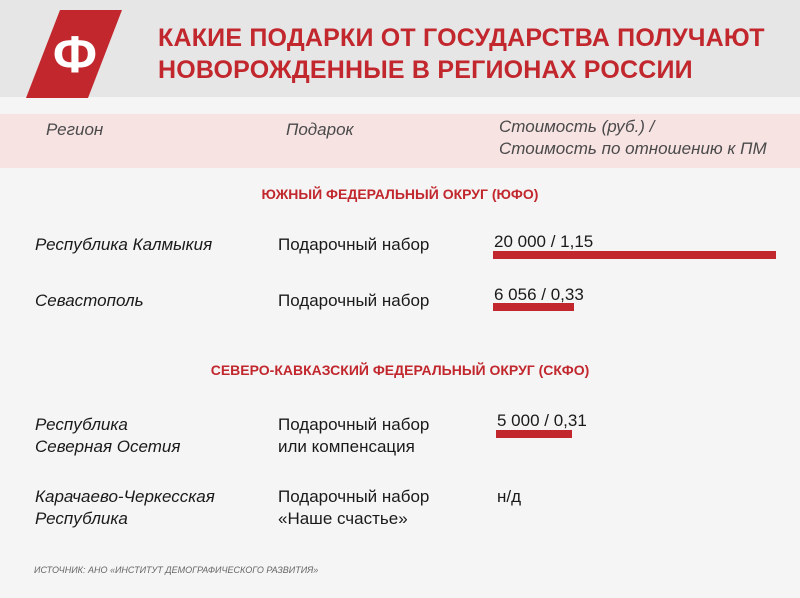 The width and height of the screenshot is (800, 598). Describe the element at coordinates (123, 245) in the screenshot. I see `row-region: Республика Калмыкия` at that location.